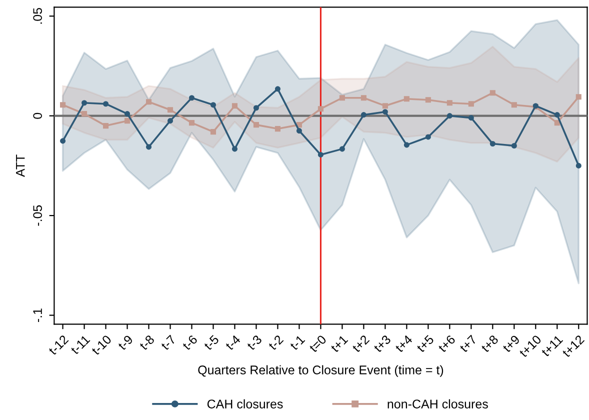  Describe the element at coordinates (438, 403) in the screenshot. I see `legend-label: non-CAH closures` at that location.